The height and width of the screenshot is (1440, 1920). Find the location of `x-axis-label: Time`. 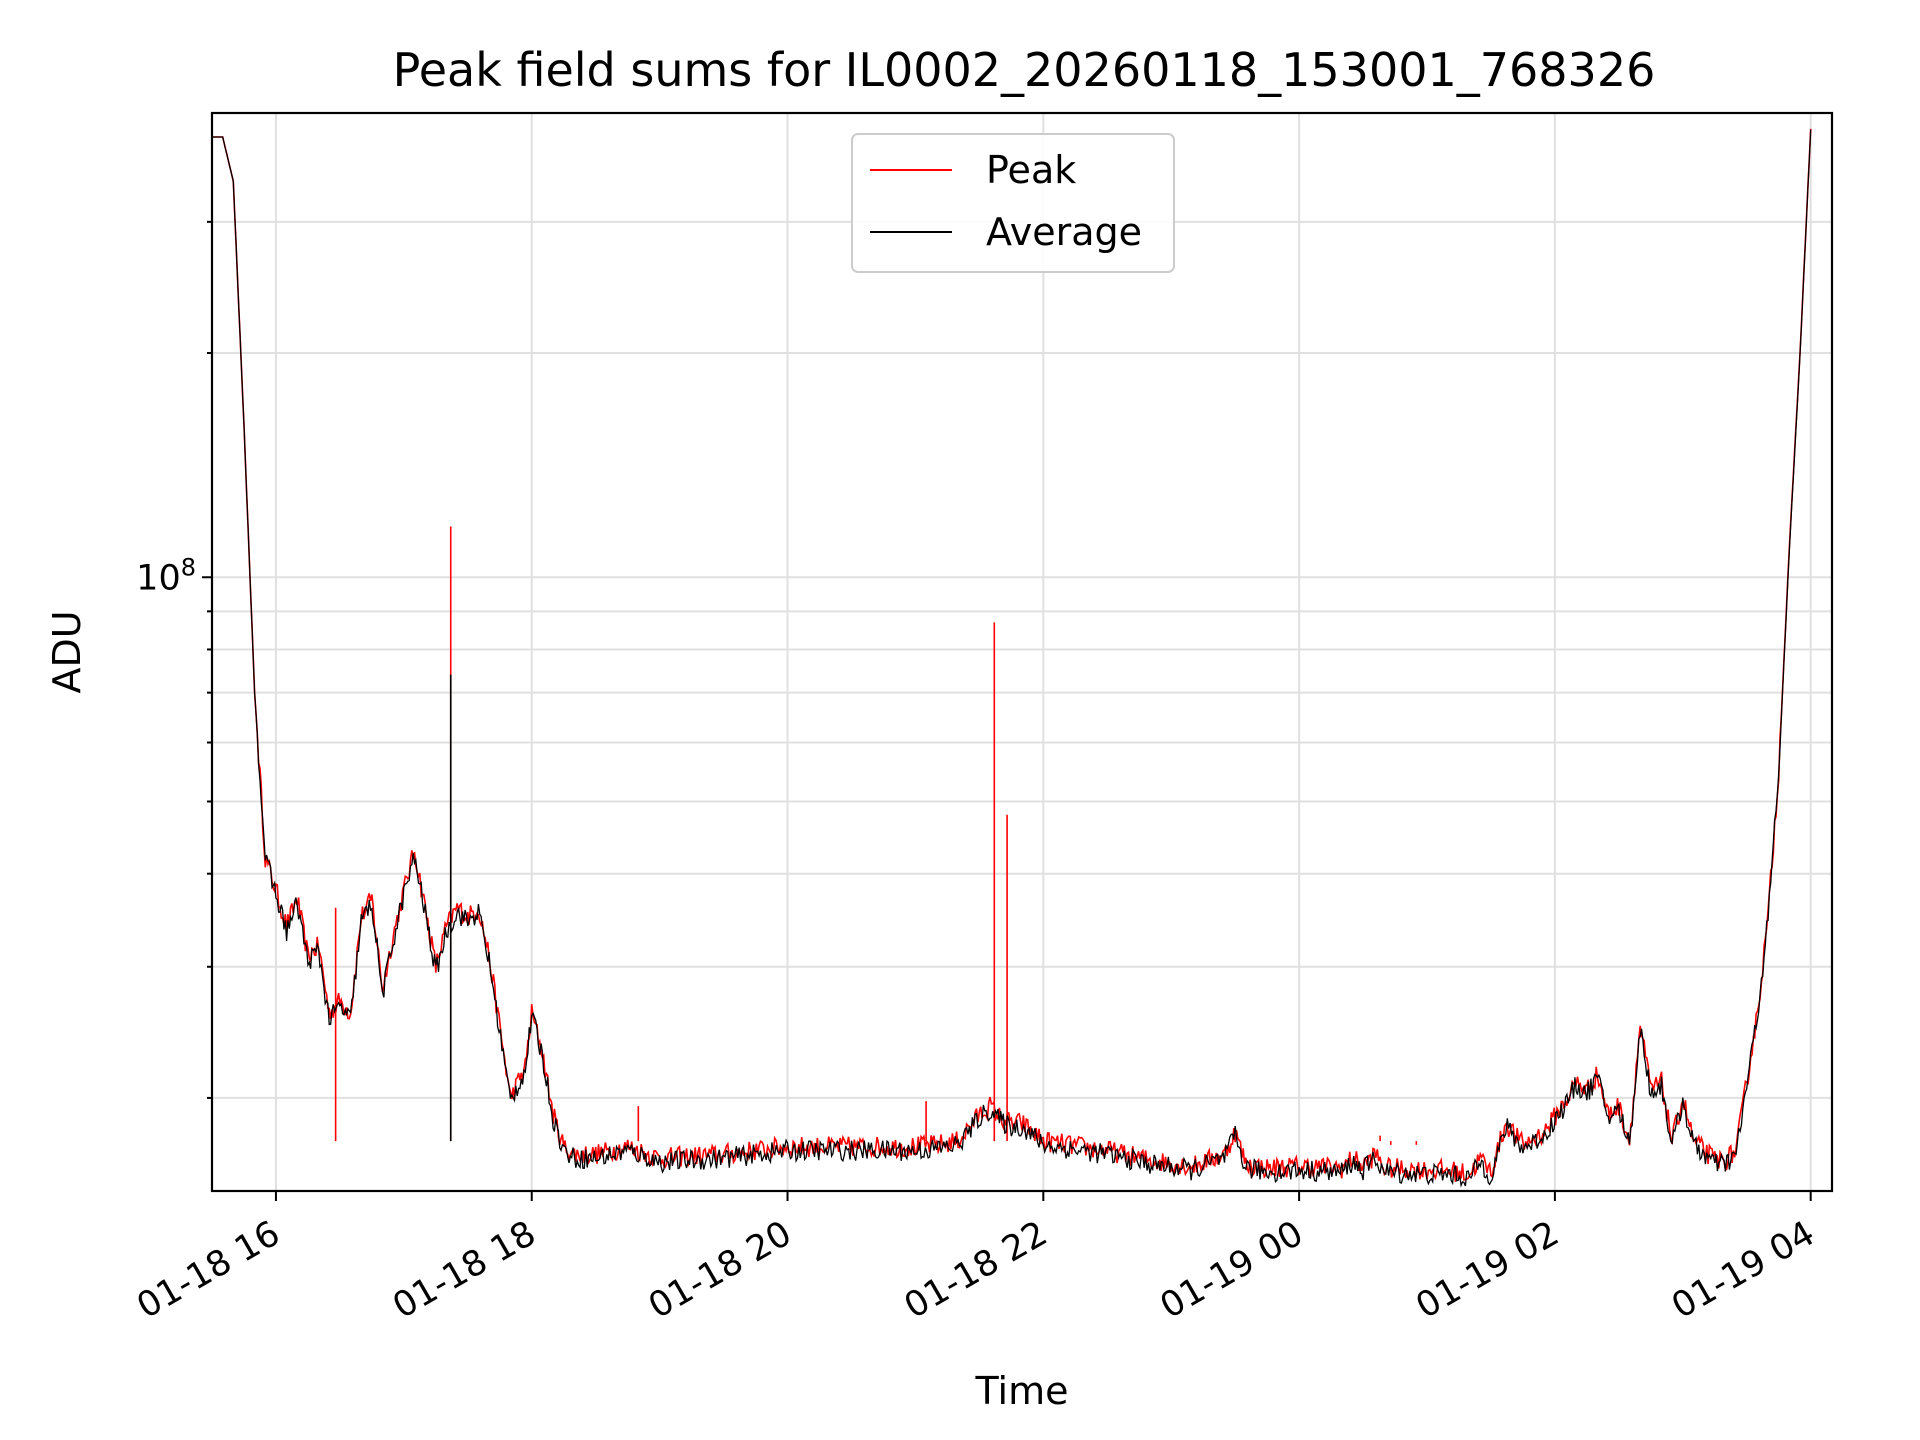

x-axis-label: Time is located at coordinates (1022, 1391).